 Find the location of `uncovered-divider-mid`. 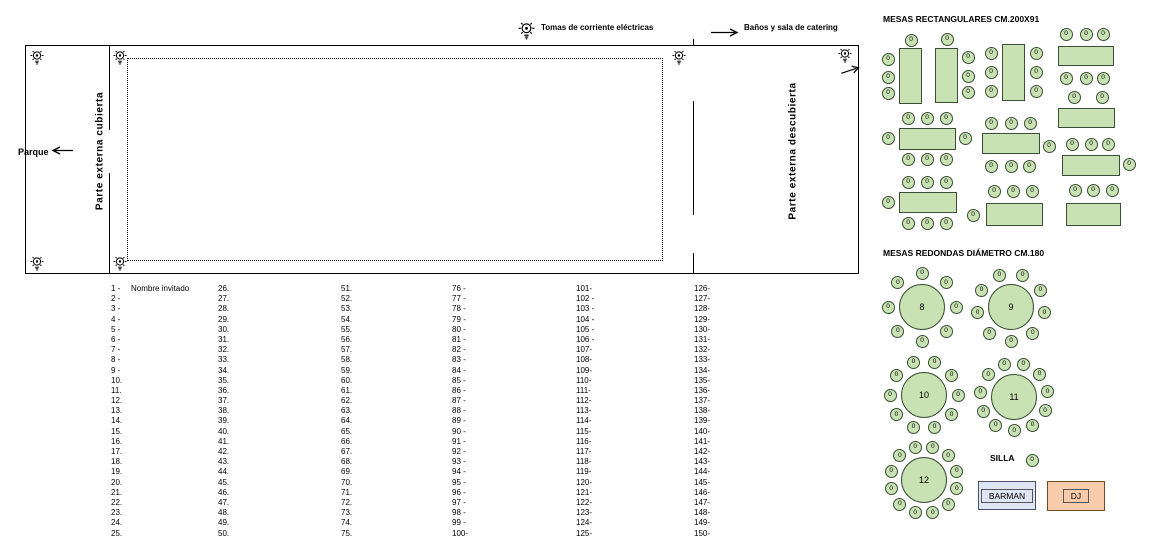

uncovered-divider-mid is located at coordinates (693, 158).